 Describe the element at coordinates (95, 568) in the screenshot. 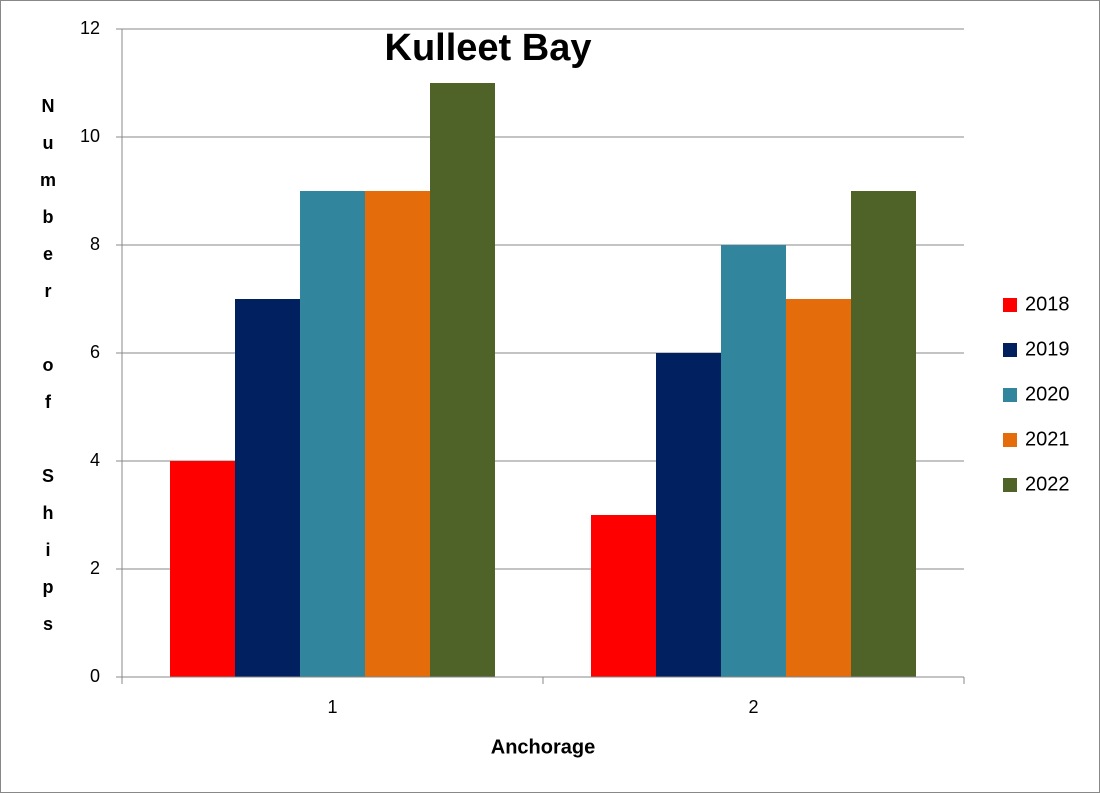

I see `y-tick-label: 2` at that location.